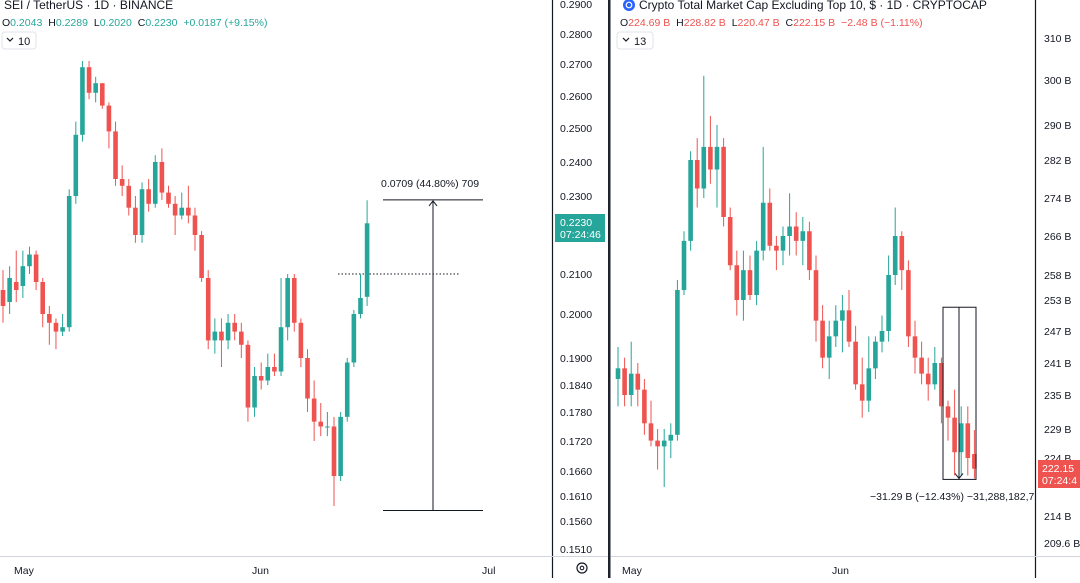 The width and height of the screenshot is (1080, 583). I want to click on left-symbol-title: SEI / TetherUS · 1D · BINANCE, so click(88, 6).